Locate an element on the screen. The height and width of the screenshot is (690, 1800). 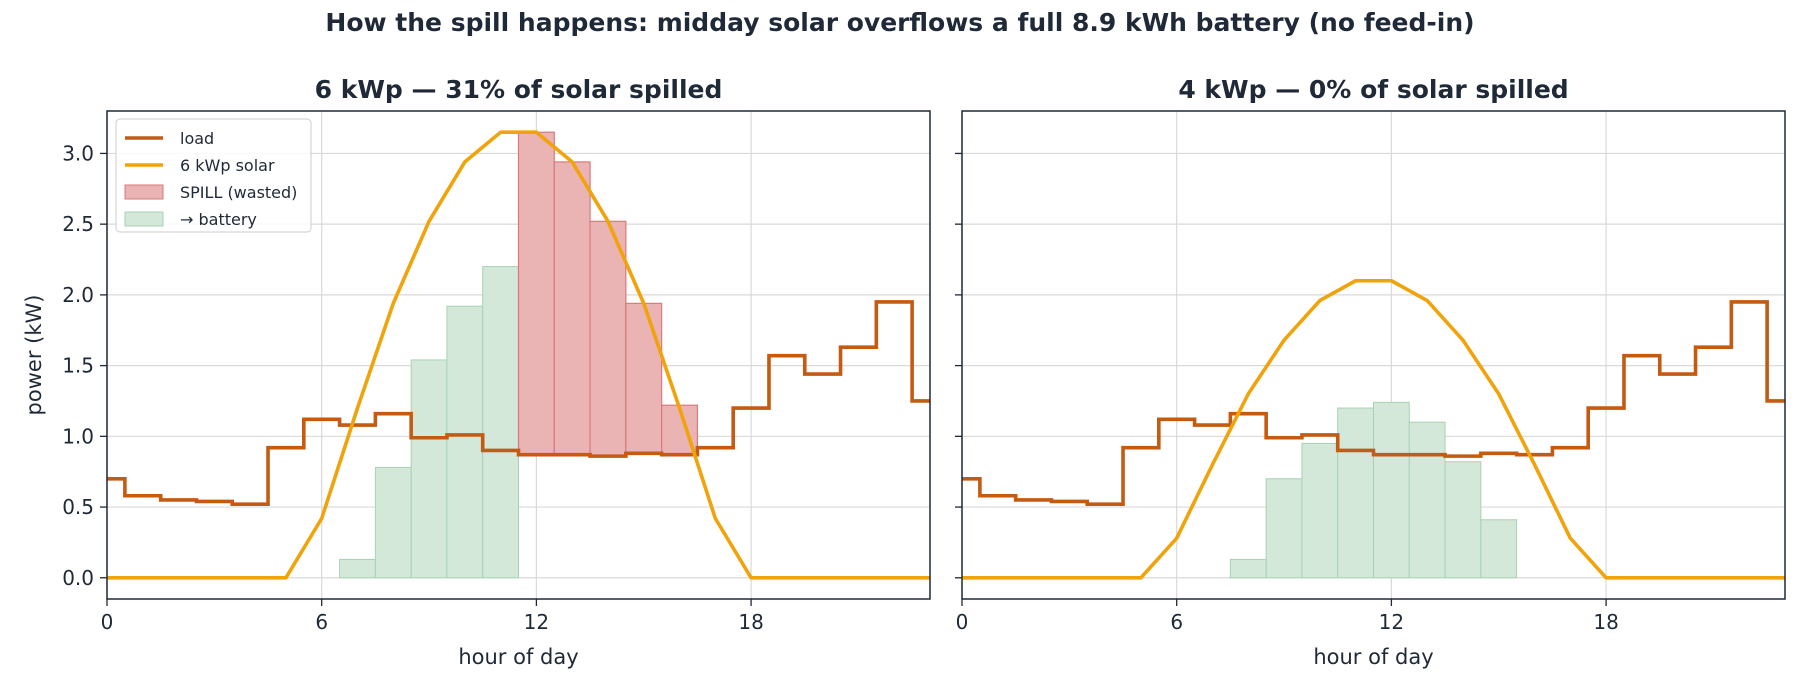
legend-swatch-spill is located at coordinates (144, 192).